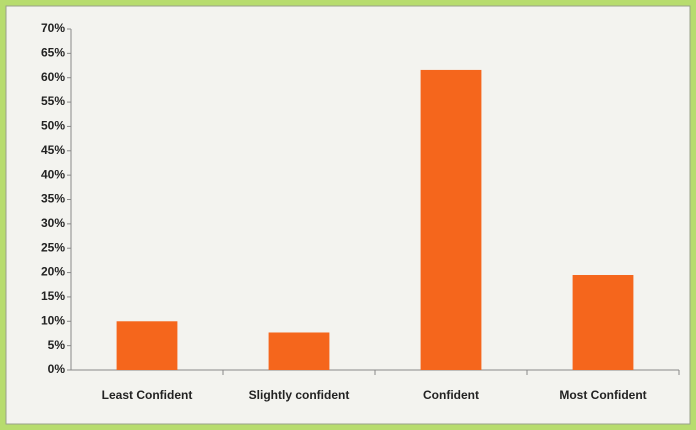 The image size is (696, 430). What do you see at coordinates (53, 296) in the screenshot?
I see `y-tick-label: 15%` at bounding box center [53, 296].